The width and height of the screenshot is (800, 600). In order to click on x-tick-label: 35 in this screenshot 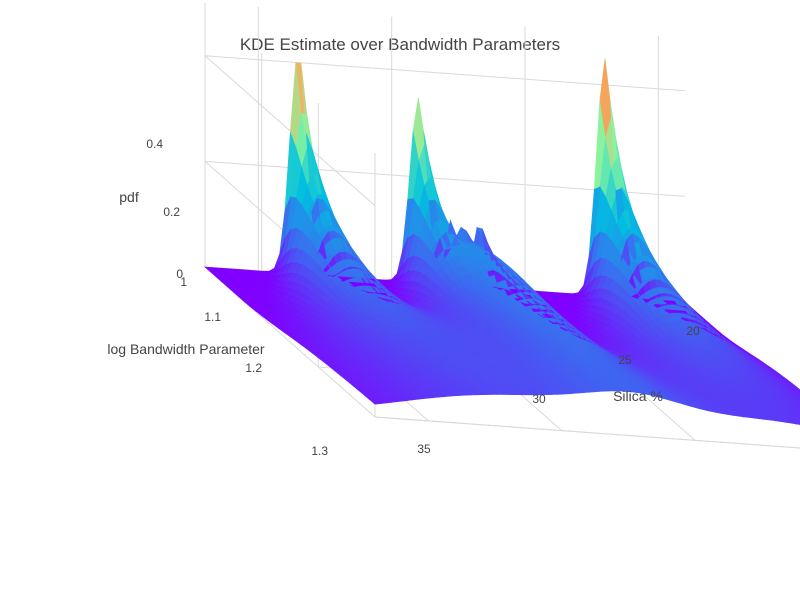, I will do `click(424, 449)`.